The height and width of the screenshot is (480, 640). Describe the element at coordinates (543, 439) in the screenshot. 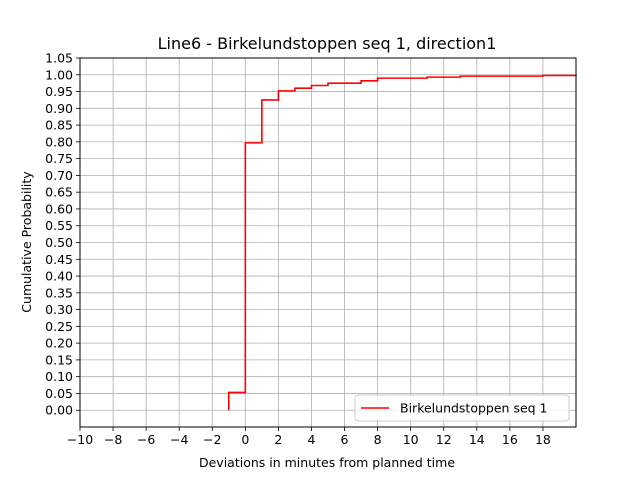

I see `x-tick-label: 18` at that location.